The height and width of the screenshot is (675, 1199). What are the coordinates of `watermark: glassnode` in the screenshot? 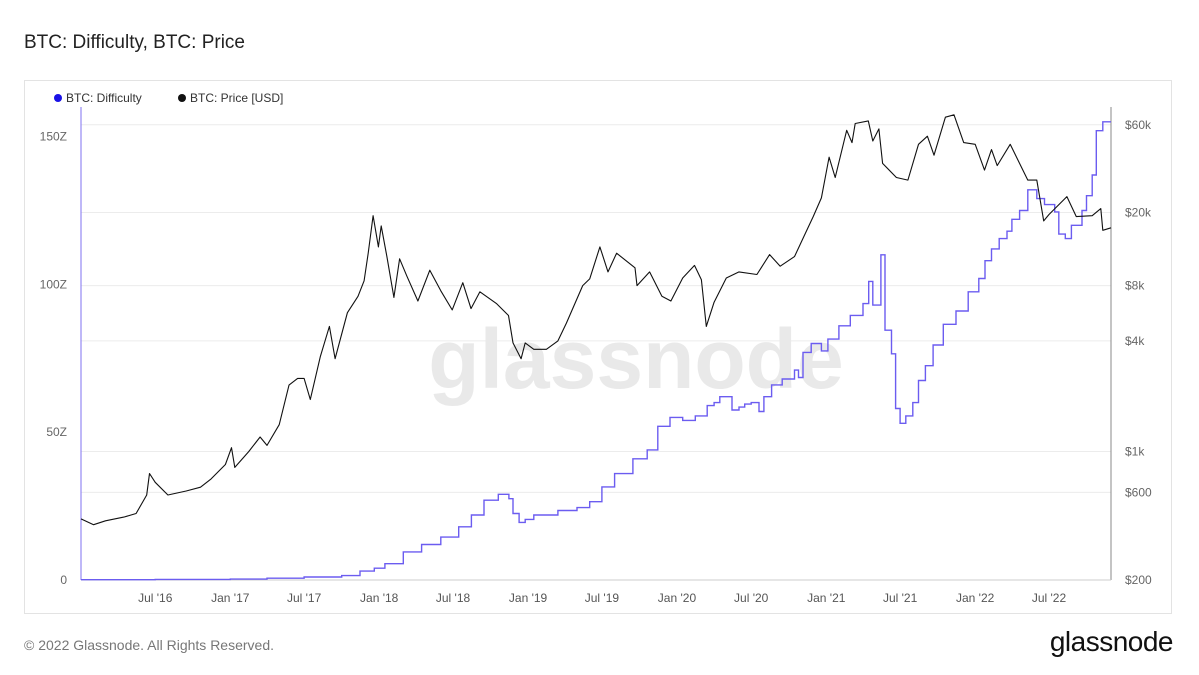 It's located at (635, 359).